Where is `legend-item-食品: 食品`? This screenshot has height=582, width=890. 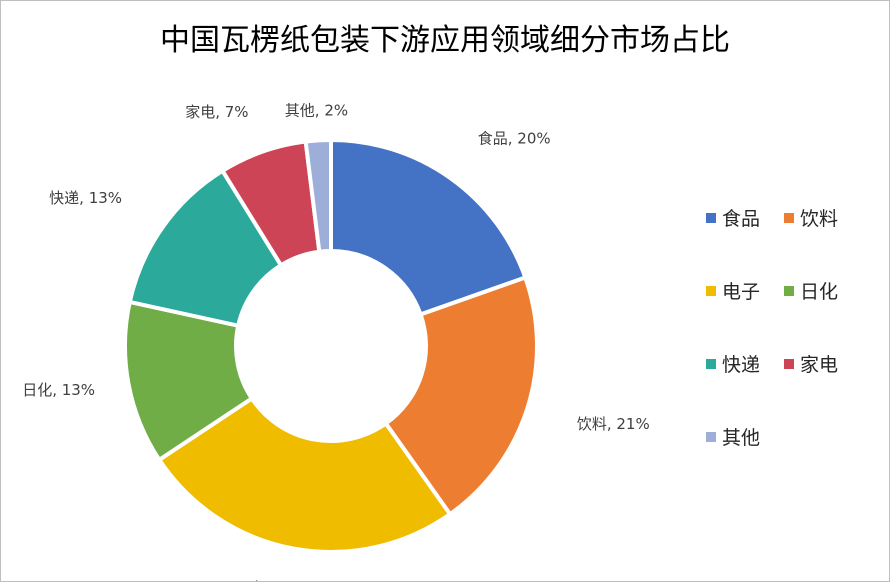
legend-item-食品: 食品 is located at coordinates (733, 219).